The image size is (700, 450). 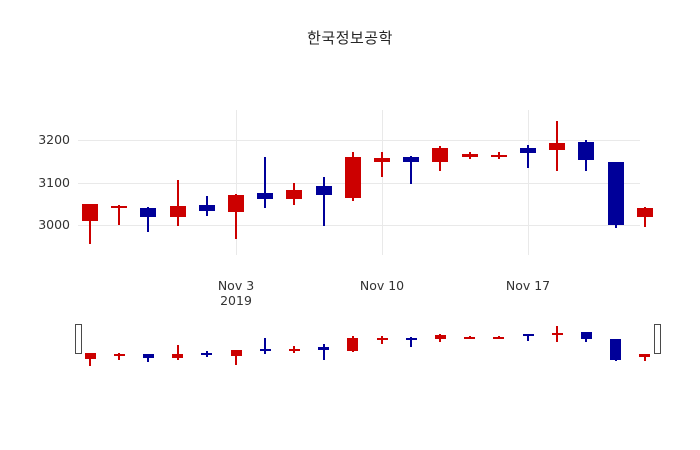 What do you see at coordinates (54, 139) in the screenshot?
I see `y-axis-tick-label: 3200` at bounding box center [54, 139].